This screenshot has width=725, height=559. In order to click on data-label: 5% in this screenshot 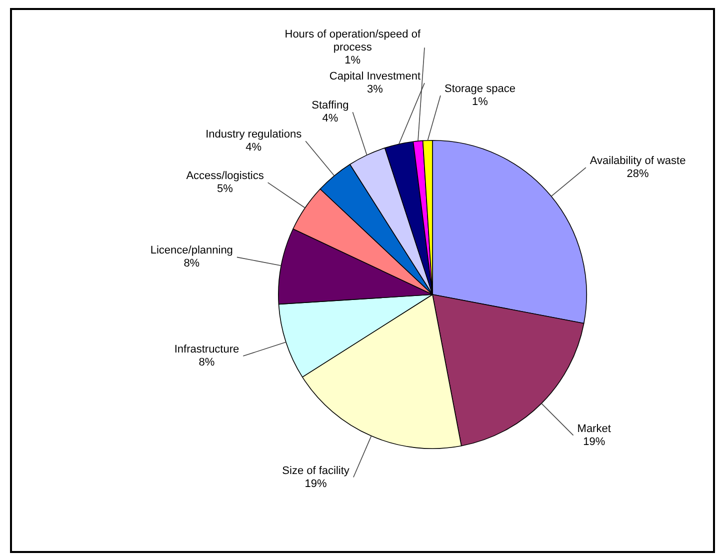, I will do `click(225, 189)`.